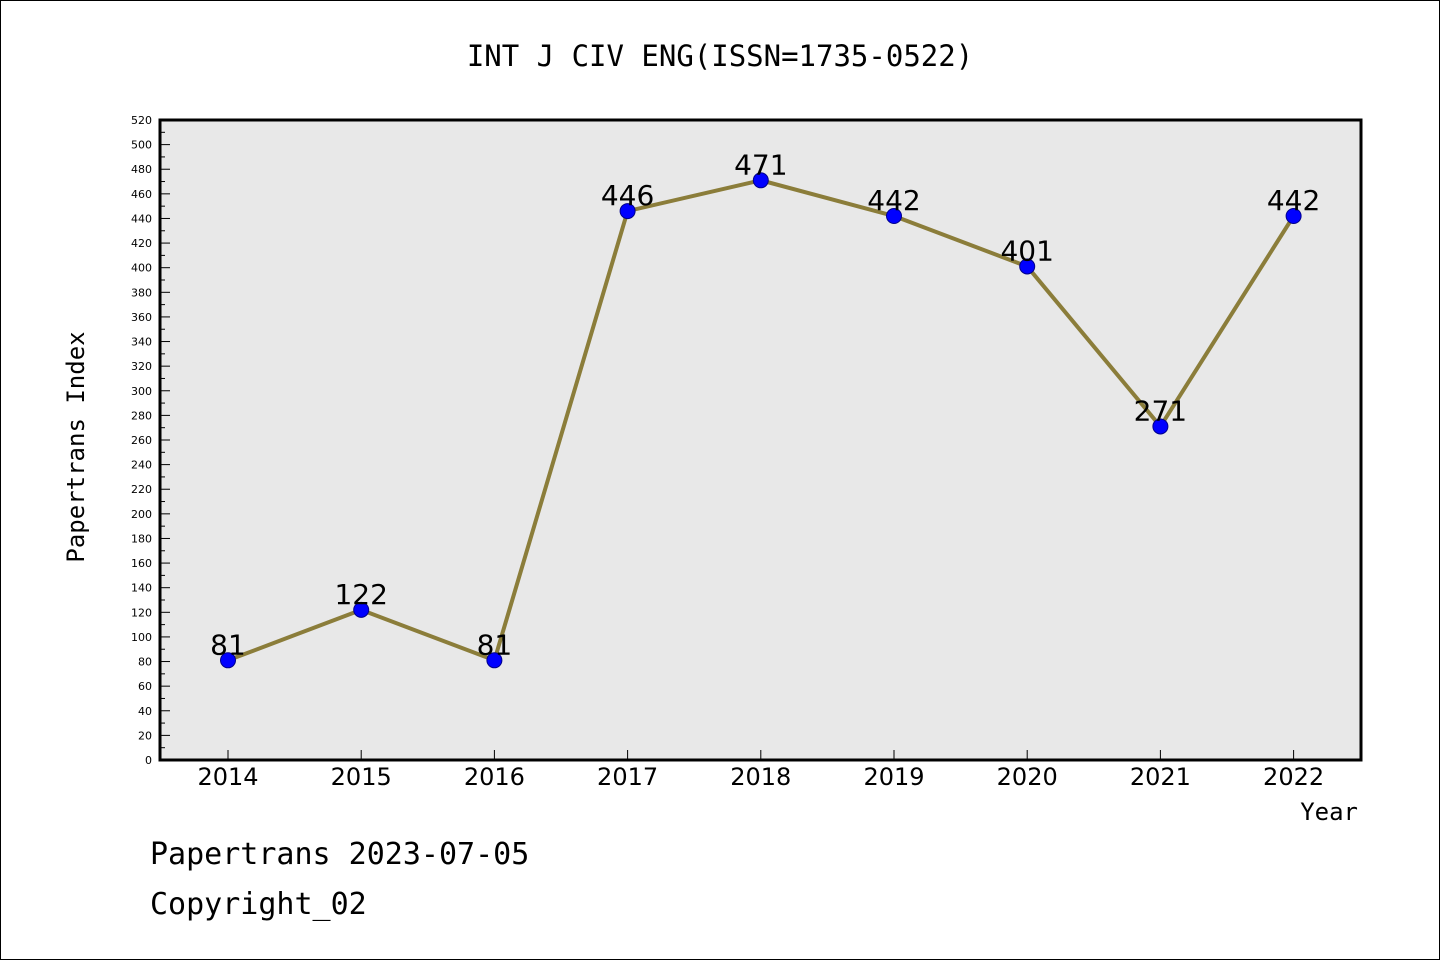  What do you see at coordinates (141, 391) in the screenshot?
I see `y-tick-label: 300` at bounding box center [141, 391].